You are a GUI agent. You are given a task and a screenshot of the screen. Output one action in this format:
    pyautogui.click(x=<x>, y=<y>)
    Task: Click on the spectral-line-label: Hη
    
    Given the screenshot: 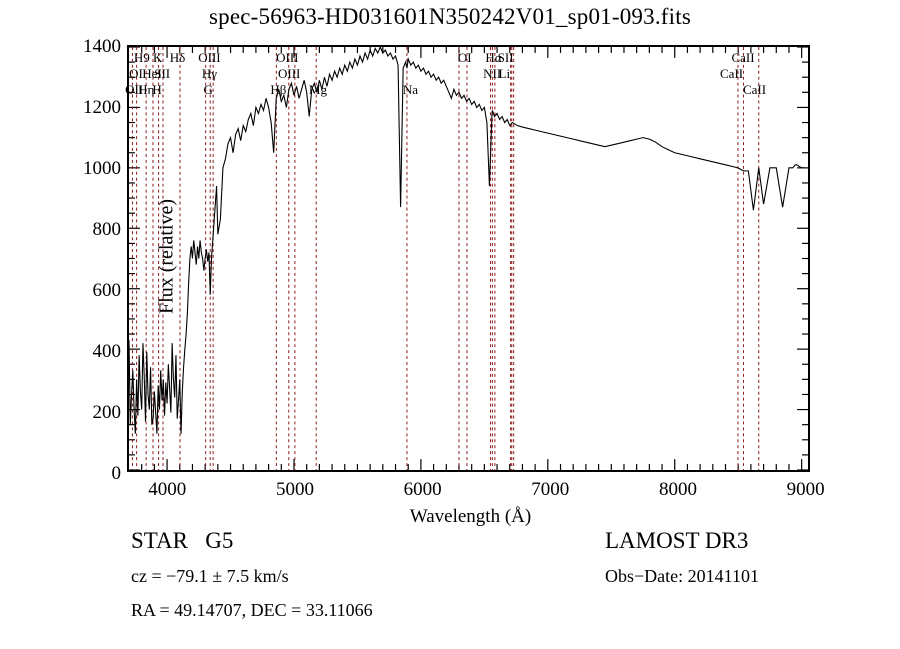 What is the action you would take?
    pyautogui.click(x=146, y=89)
    